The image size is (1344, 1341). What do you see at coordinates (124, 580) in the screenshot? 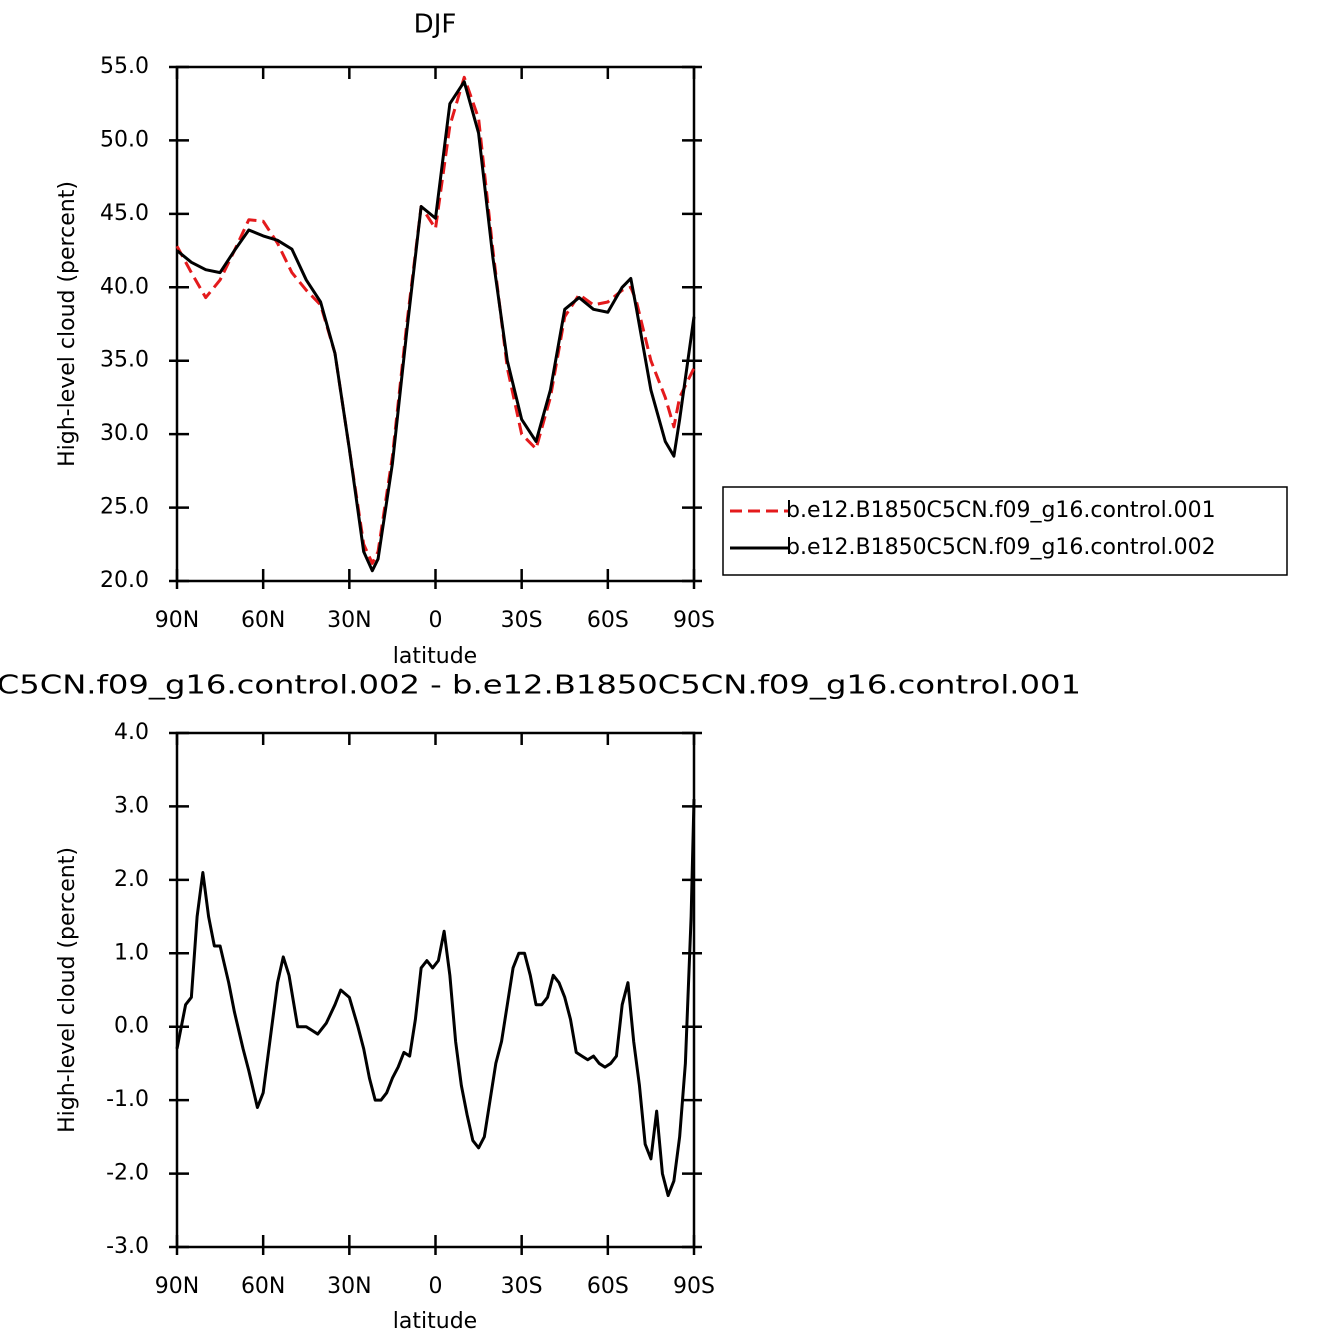
I see `y-tick-label: 20.0` at bounding box center [124, 580].